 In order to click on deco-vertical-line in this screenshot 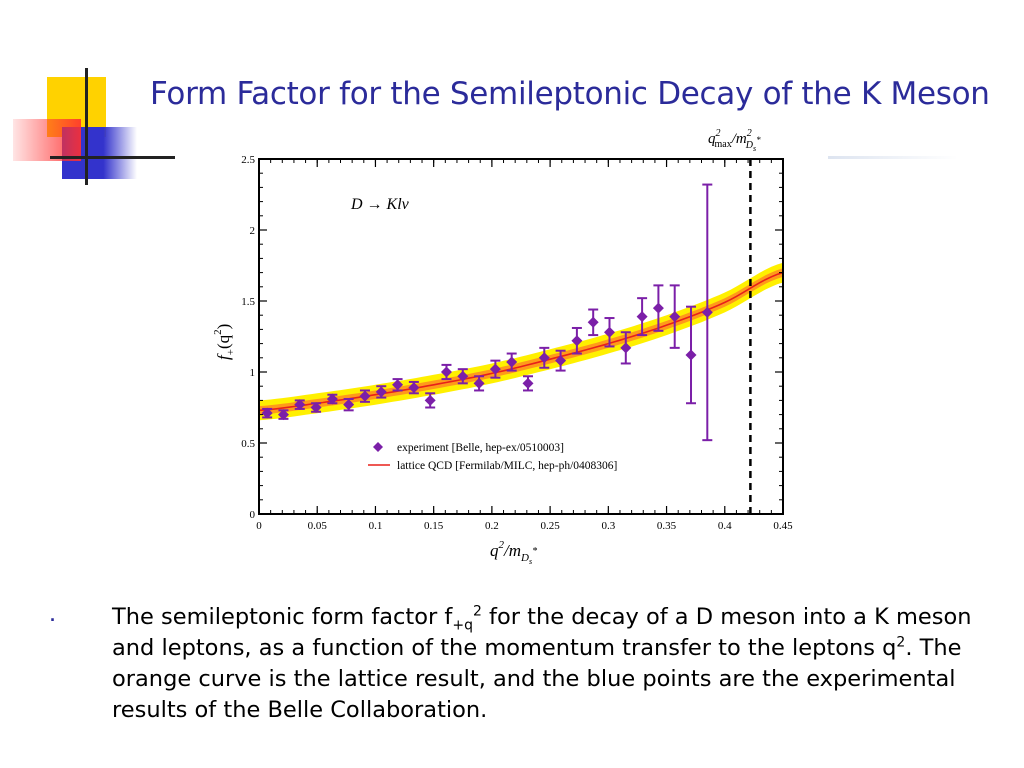, I will do `click(86, 126)`.